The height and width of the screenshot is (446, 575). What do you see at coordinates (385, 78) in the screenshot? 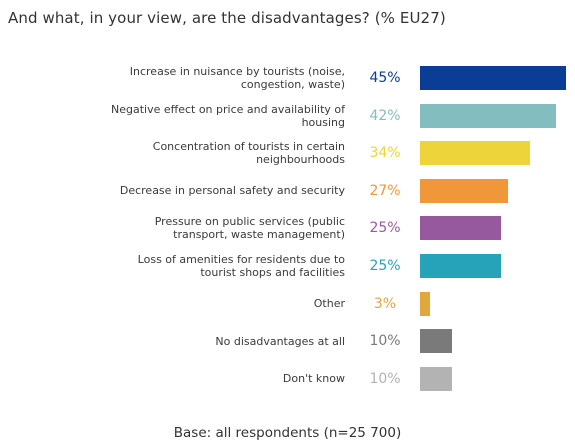
I see `value-label: 45%` at bounding box center [385, 78].